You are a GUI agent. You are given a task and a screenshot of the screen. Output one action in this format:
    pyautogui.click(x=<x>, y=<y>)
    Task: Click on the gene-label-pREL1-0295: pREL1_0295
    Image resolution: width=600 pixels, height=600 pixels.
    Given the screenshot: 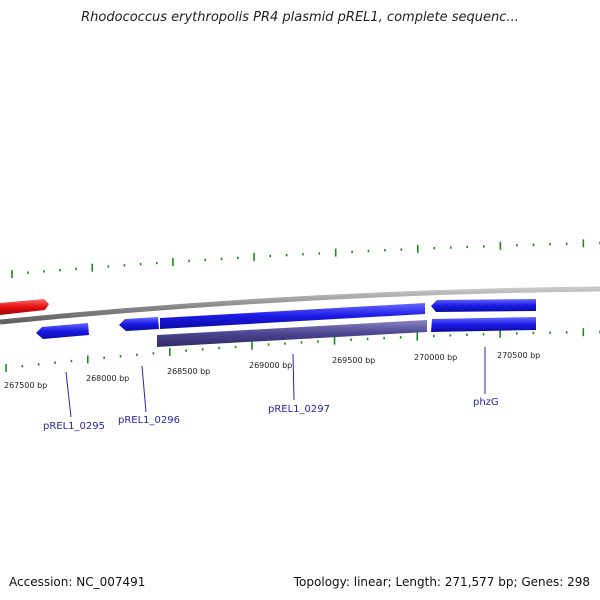 What is the action you would take?
    pyautogui.click(x=74, y=426)
    